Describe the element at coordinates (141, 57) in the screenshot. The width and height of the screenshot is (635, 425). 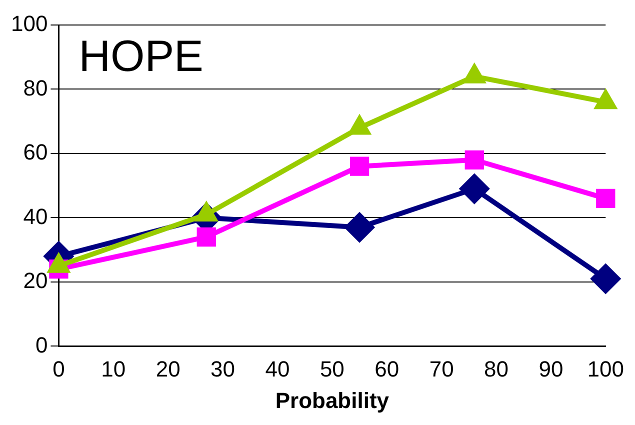
I see `annotation: HOPE` at that location.